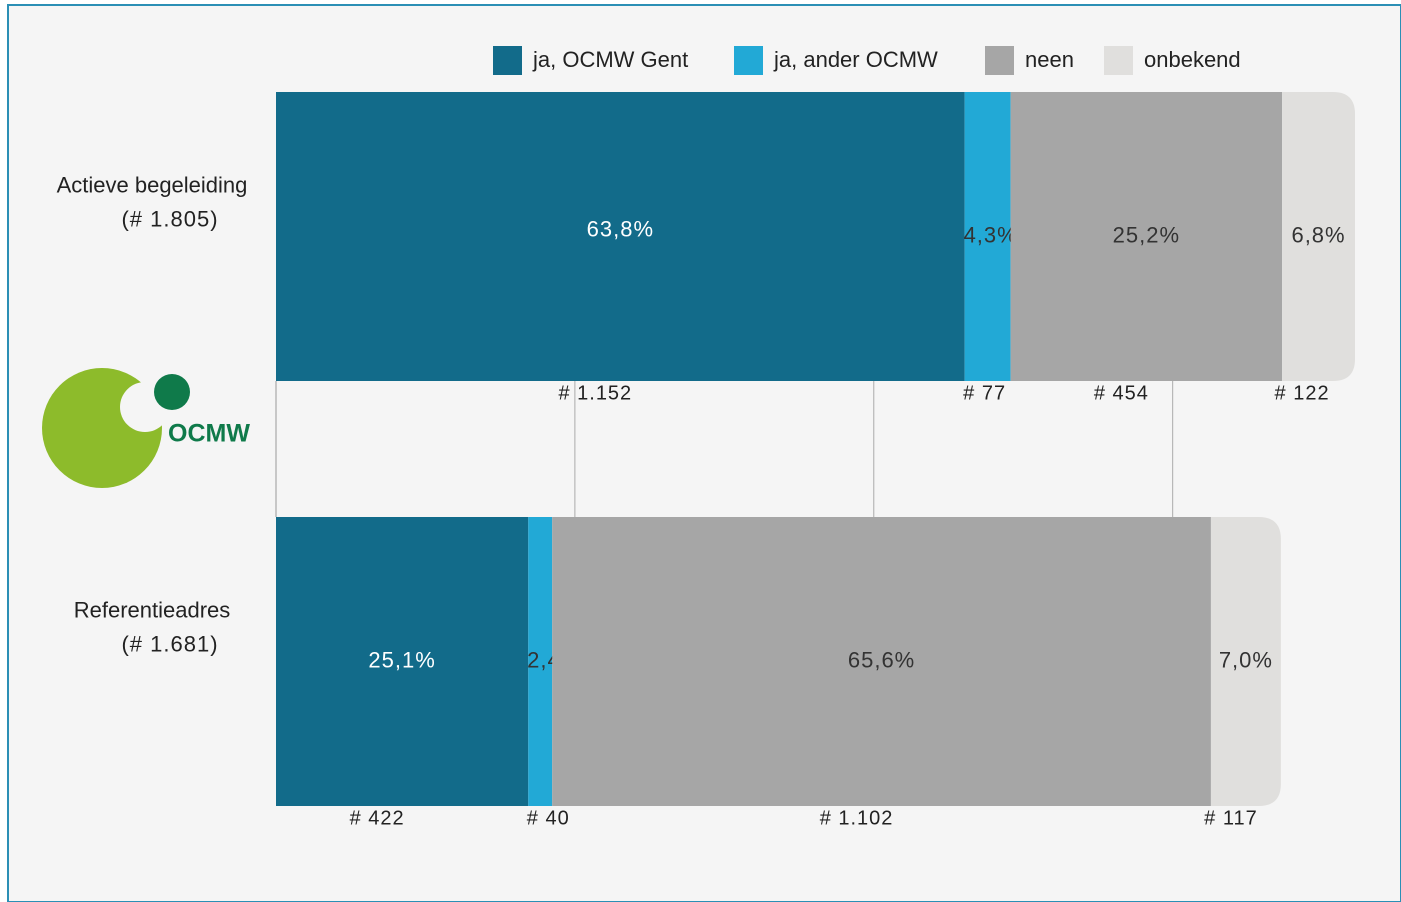 The width and height of the screenshot is (1401, 902). I want to click on count-label: # 122, so click(1302, 393).